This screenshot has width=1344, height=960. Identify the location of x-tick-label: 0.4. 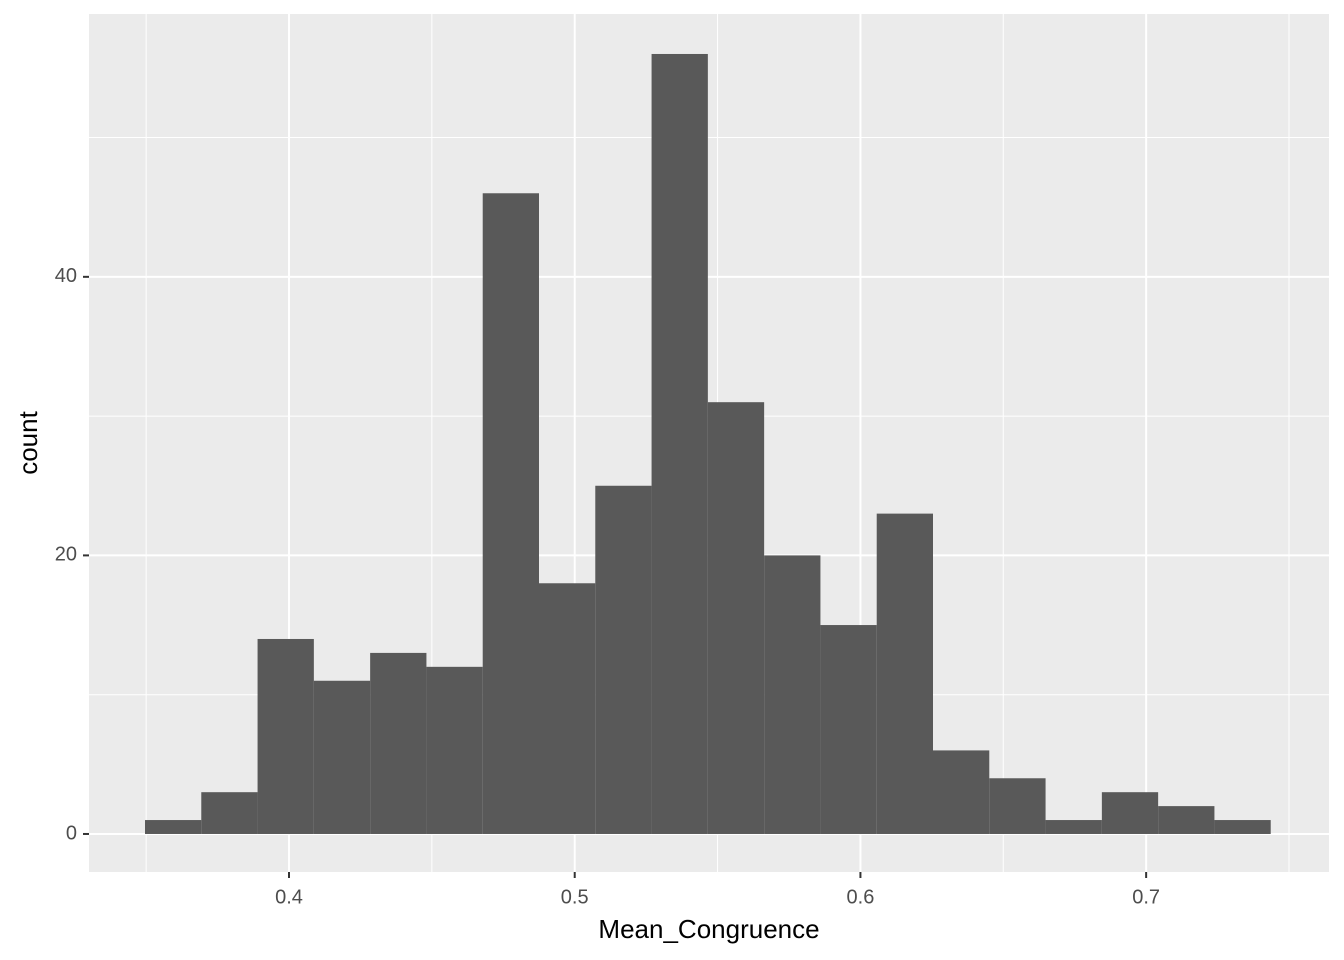
(289, 897).